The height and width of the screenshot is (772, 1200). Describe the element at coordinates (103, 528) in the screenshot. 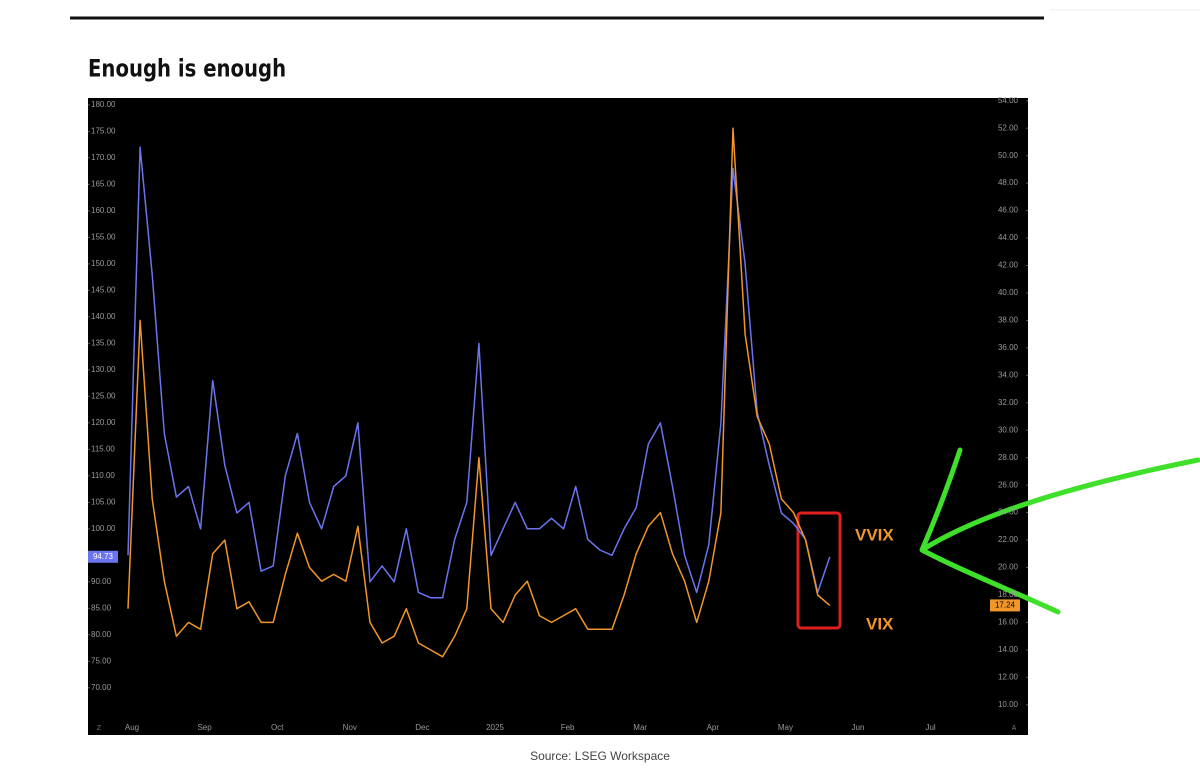

I see `y-tick-label: 100.00` at that location.